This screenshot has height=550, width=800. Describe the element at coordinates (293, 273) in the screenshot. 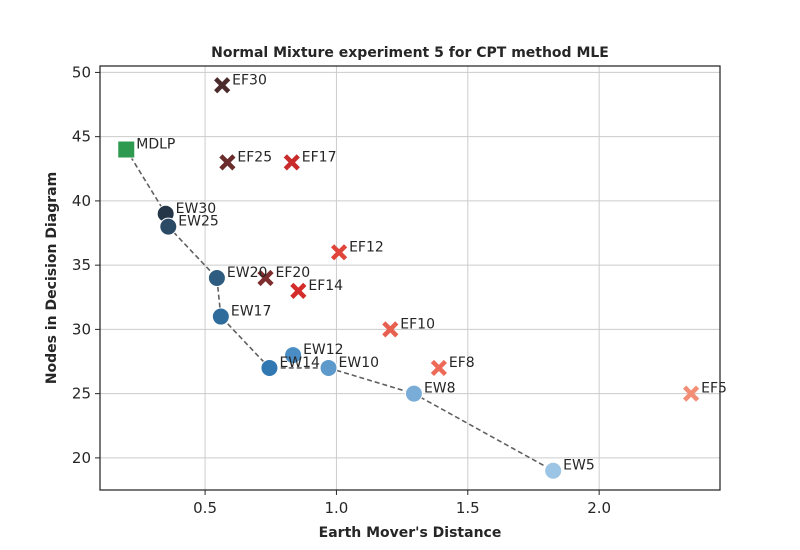

I see `point-label: EF20` at that location.